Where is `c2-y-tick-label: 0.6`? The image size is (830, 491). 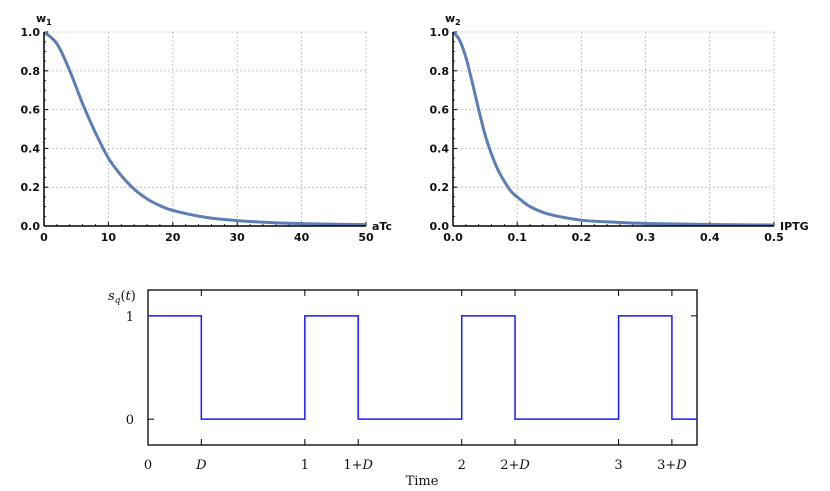 c2-y-tick-label: 0.6 is located at coordinates (440, 110).